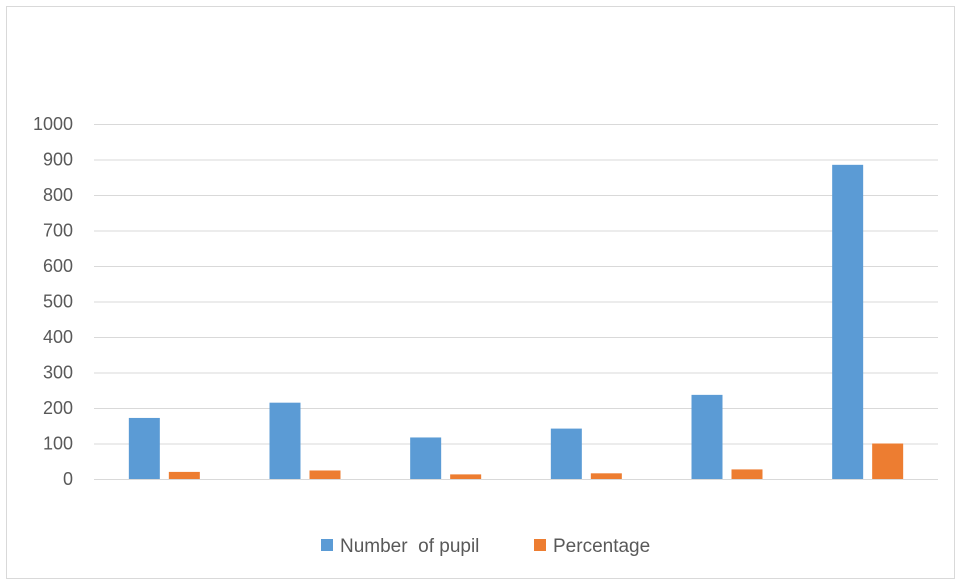 The width and height of the screenshot is (957, 581). What do you see at coordinates (68, 479) in the screenshot?
I see `y-tick-label: 0` at bounding box center [68, 479].